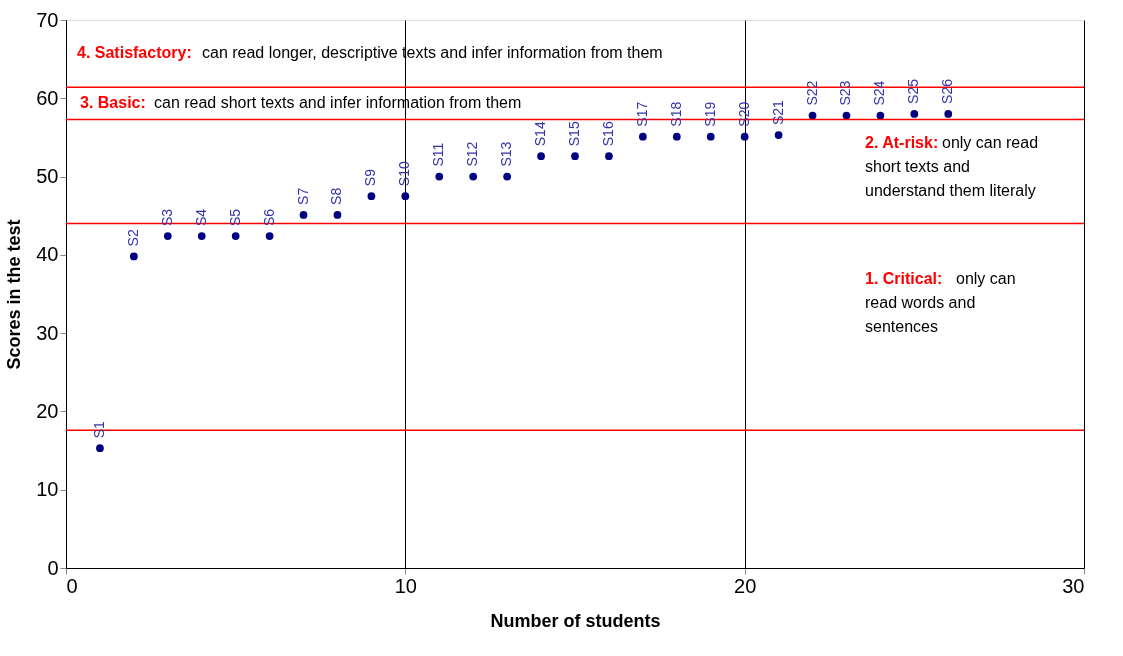 This screenshot has height=656, width=1123. I want to click on annotation: S11, so click(438, 154).